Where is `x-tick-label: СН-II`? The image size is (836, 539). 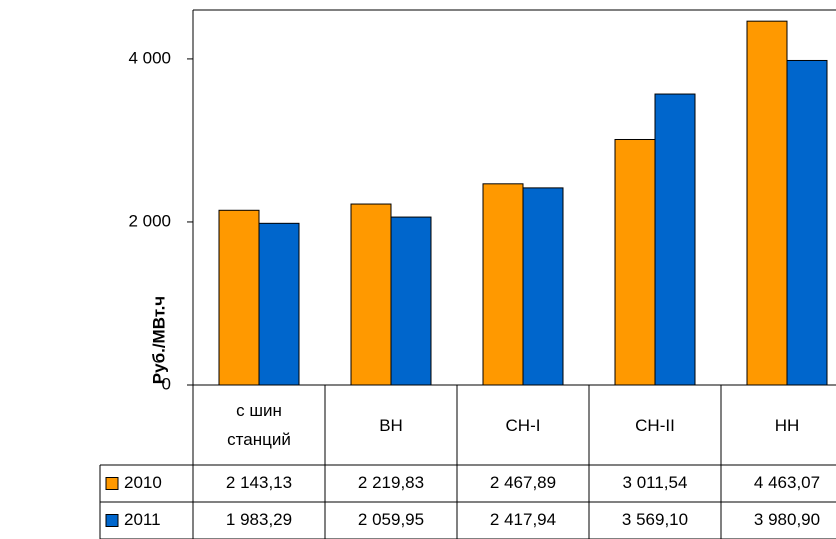 x-tick-label: СН-II is located at coordinates (655, 425).